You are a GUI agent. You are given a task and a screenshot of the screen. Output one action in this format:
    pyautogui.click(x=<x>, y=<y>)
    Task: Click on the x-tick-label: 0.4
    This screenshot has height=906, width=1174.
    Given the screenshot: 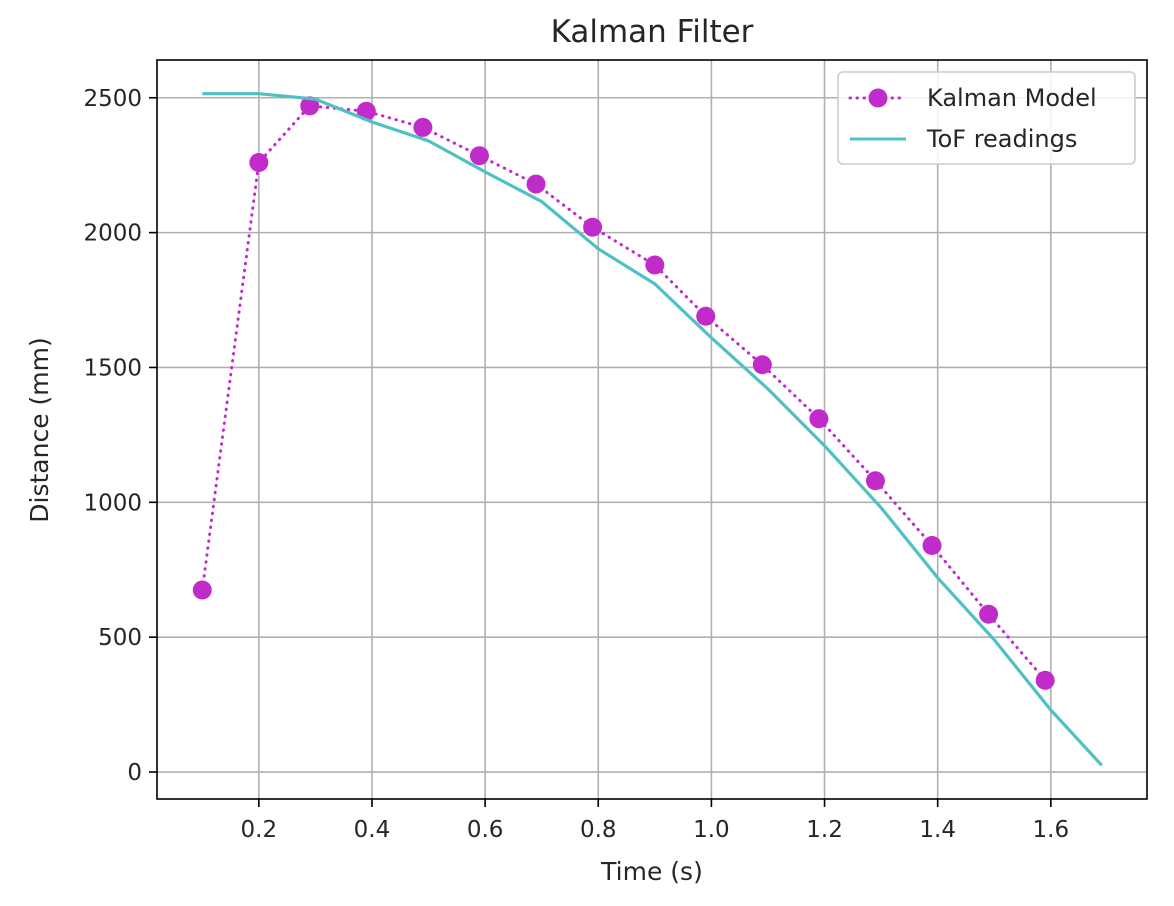 What is the action you would take?
    pyautogui.click(x=372, y=830)
    